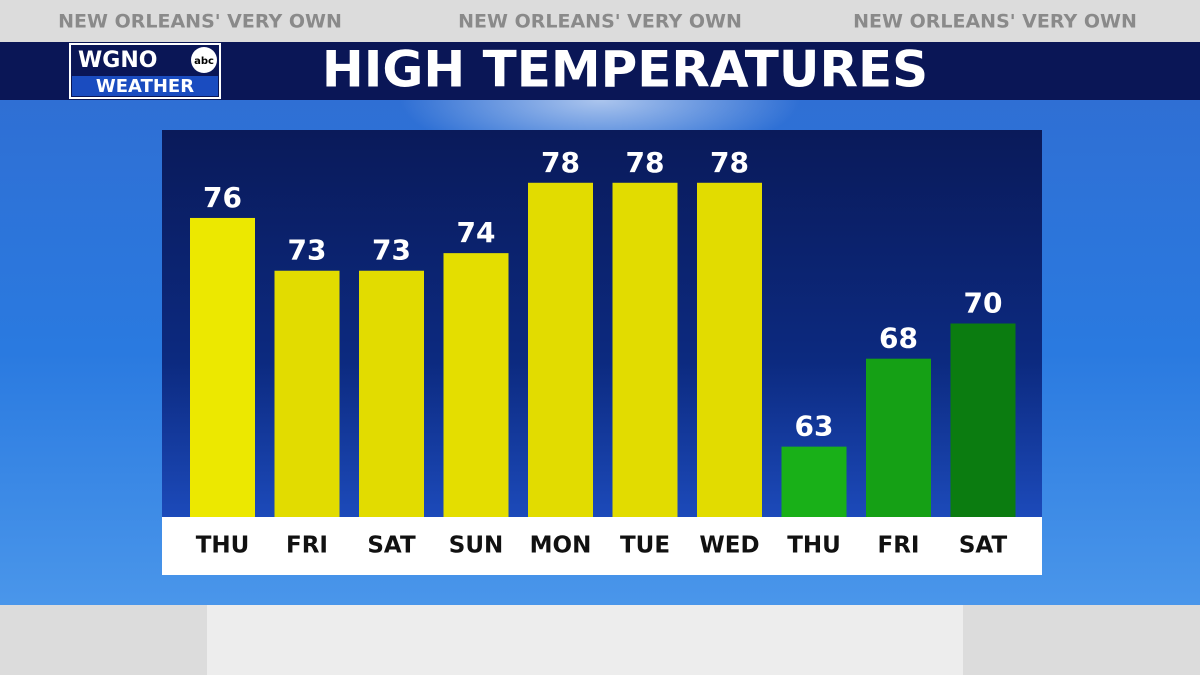 This screenshot has height=679, width=1200. Describe the element at coordinates (898, 338) in the screenshot. I see `value-label: 68` at that location.